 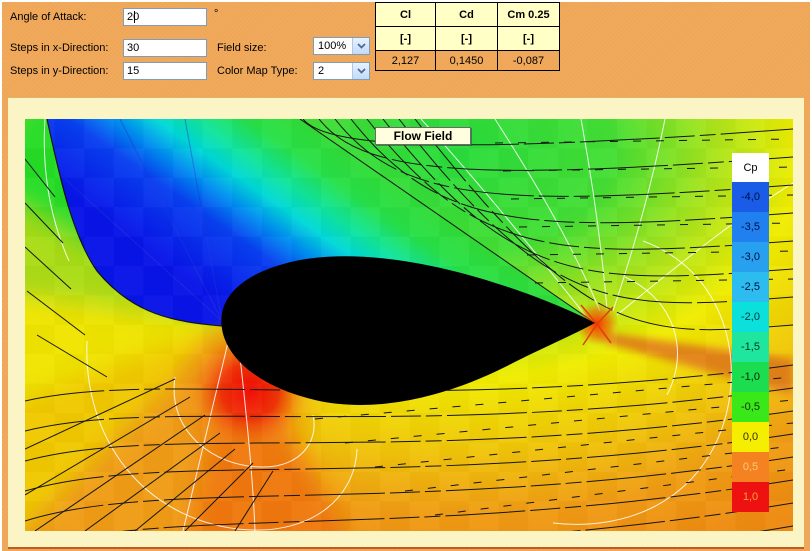 What do you see at coordinates (405, 38) in the screenshot?
I see `cl-unit: [-]` at bounding box center [405, 38].